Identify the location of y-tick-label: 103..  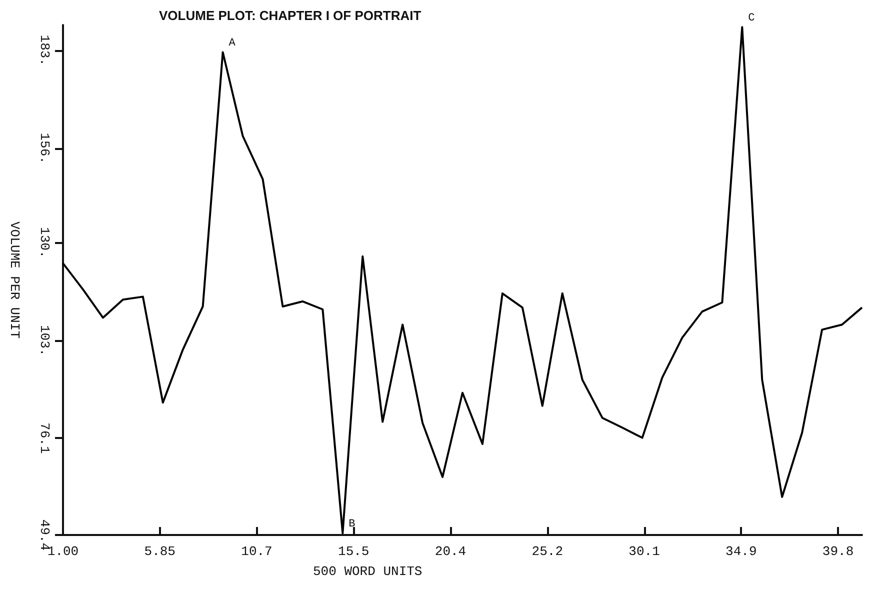
(44, 340).